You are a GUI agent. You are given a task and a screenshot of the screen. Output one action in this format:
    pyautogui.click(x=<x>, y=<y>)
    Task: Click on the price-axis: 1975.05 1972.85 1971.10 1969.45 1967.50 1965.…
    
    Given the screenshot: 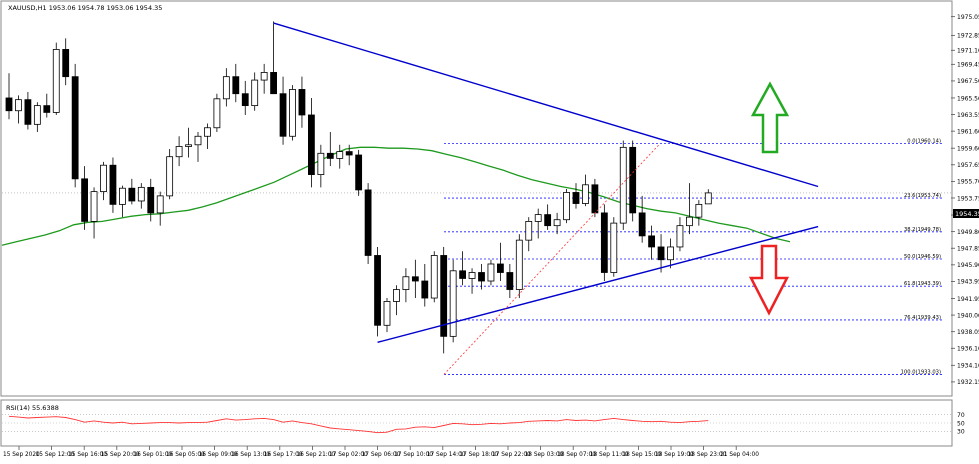 What is the action you would take?
    pyautogui.click(x=965, y=200)
    